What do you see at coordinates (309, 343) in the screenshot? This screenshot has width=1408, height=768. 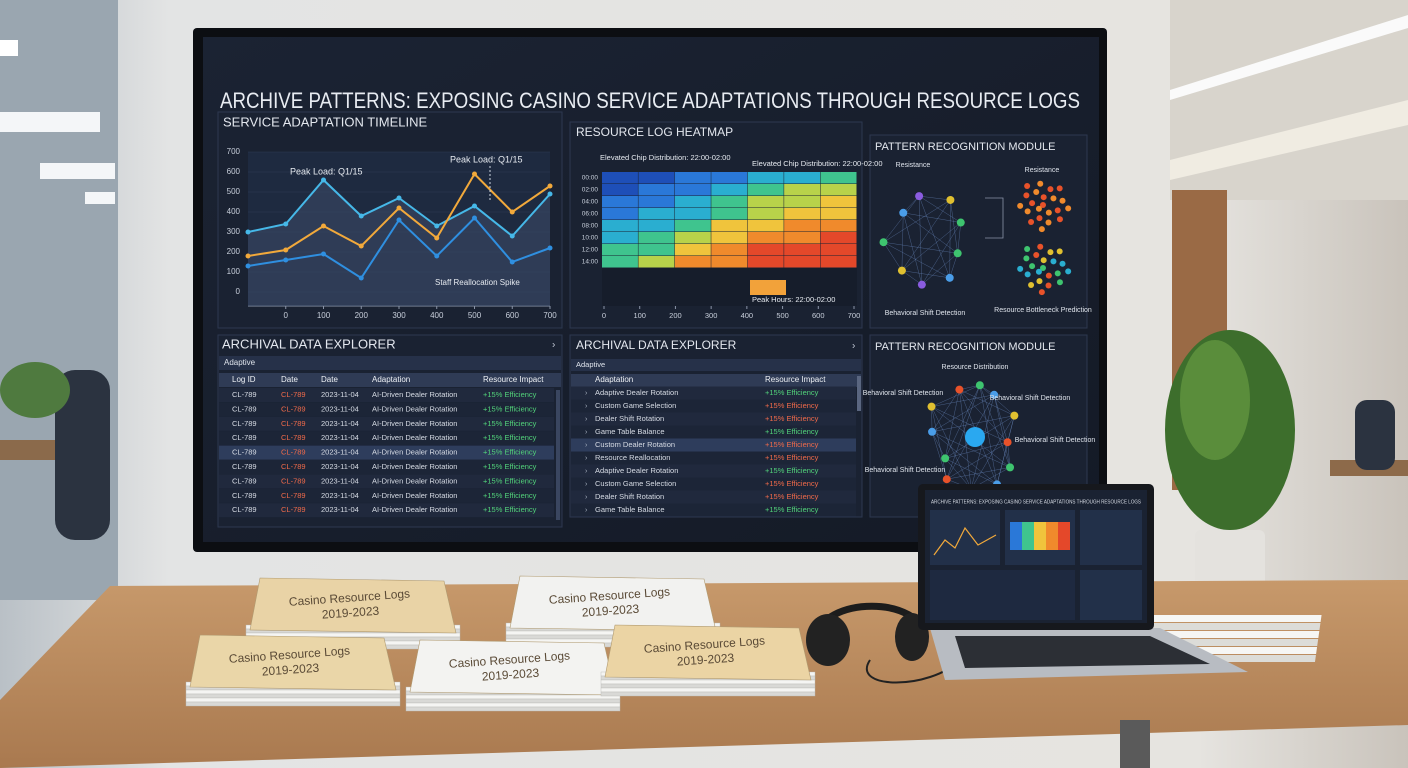 I see `panel-title: ARCHIVAL DATA EXPLORER` at bounding box center [309, 343].